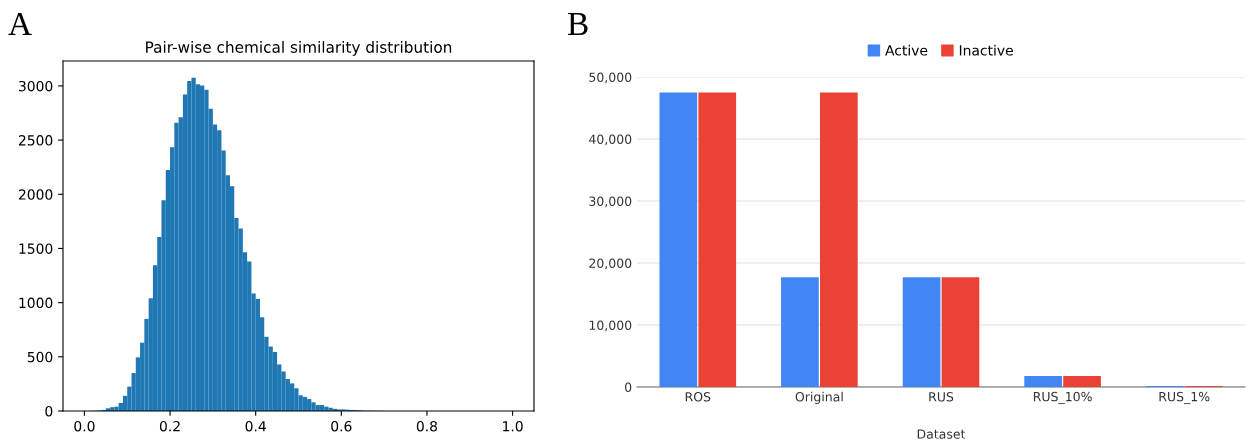  Describe the element at coordinates (610, 202) in the screenshot. I see `y-tick-label: 30,000` at that location.